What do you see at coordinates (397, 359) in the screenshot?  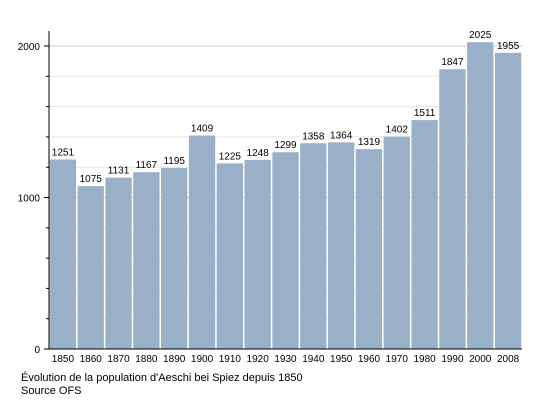 I see `x-tick-1970: 1970` at bounding box center [397, 359].